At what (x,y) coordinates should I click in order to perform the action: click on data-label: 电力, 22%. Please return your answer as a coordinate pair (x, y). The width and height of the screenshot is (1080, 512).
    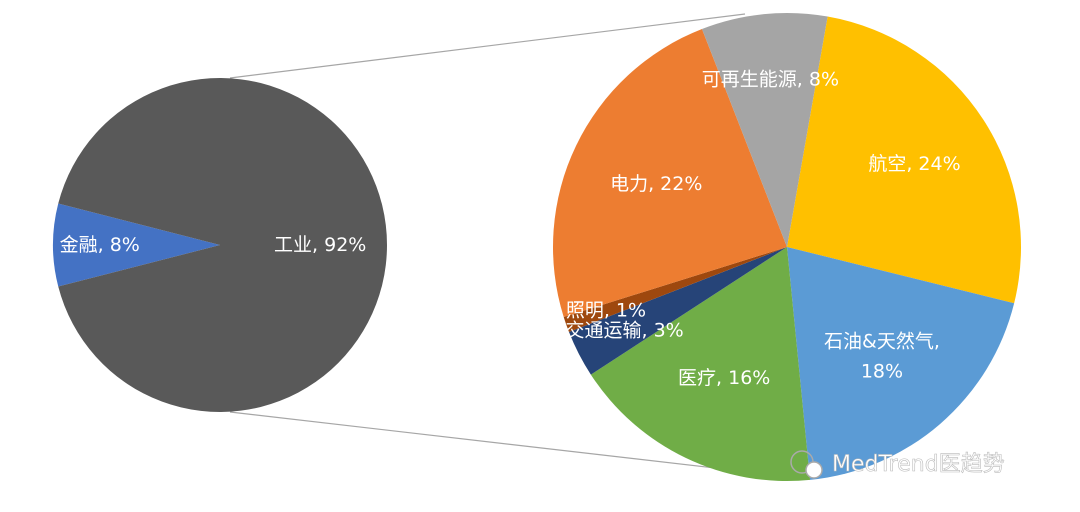
    Looking at the image, I should click on (656, 184).